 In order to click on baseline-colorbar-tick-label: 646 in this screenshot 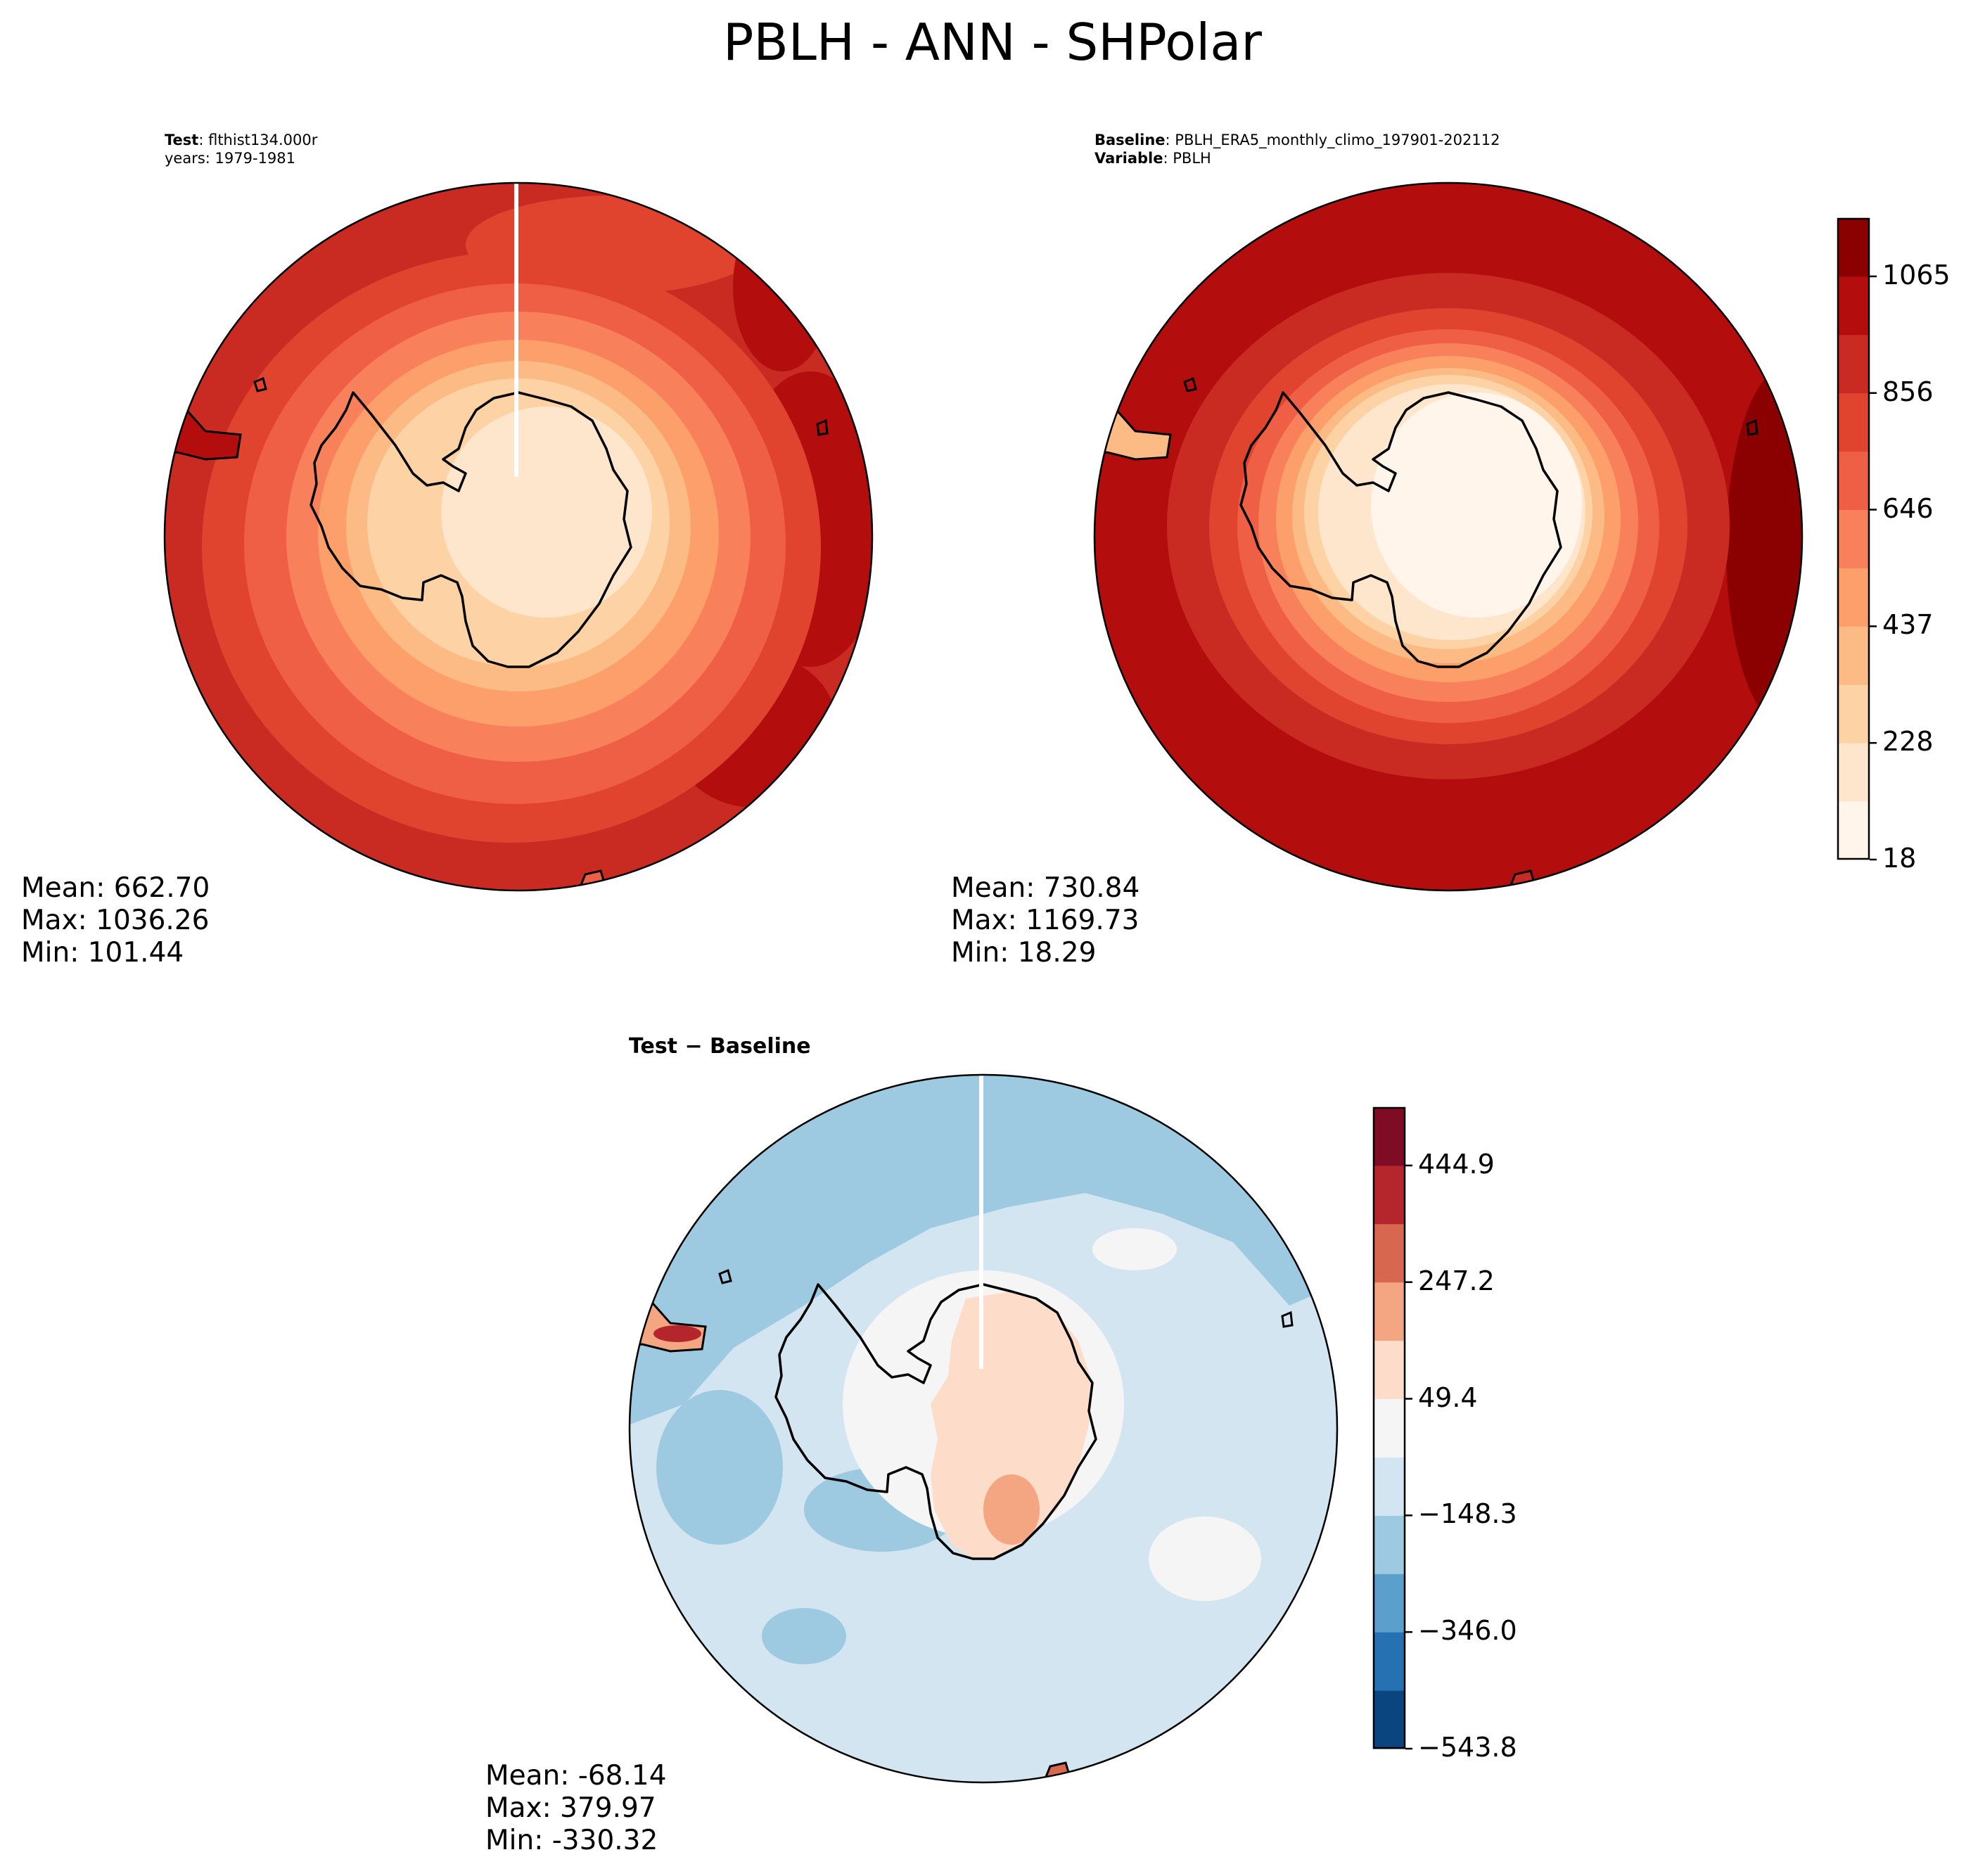, I will do `click(1908, 508)`.